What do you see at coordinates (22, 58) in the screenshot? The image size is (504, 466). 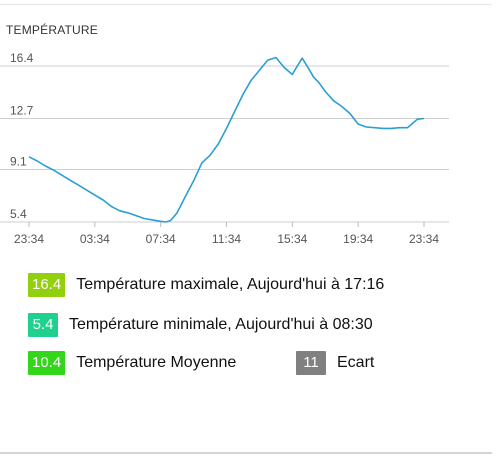 I see `y-tick-label: 16.4` at bounding box center [22, 58].